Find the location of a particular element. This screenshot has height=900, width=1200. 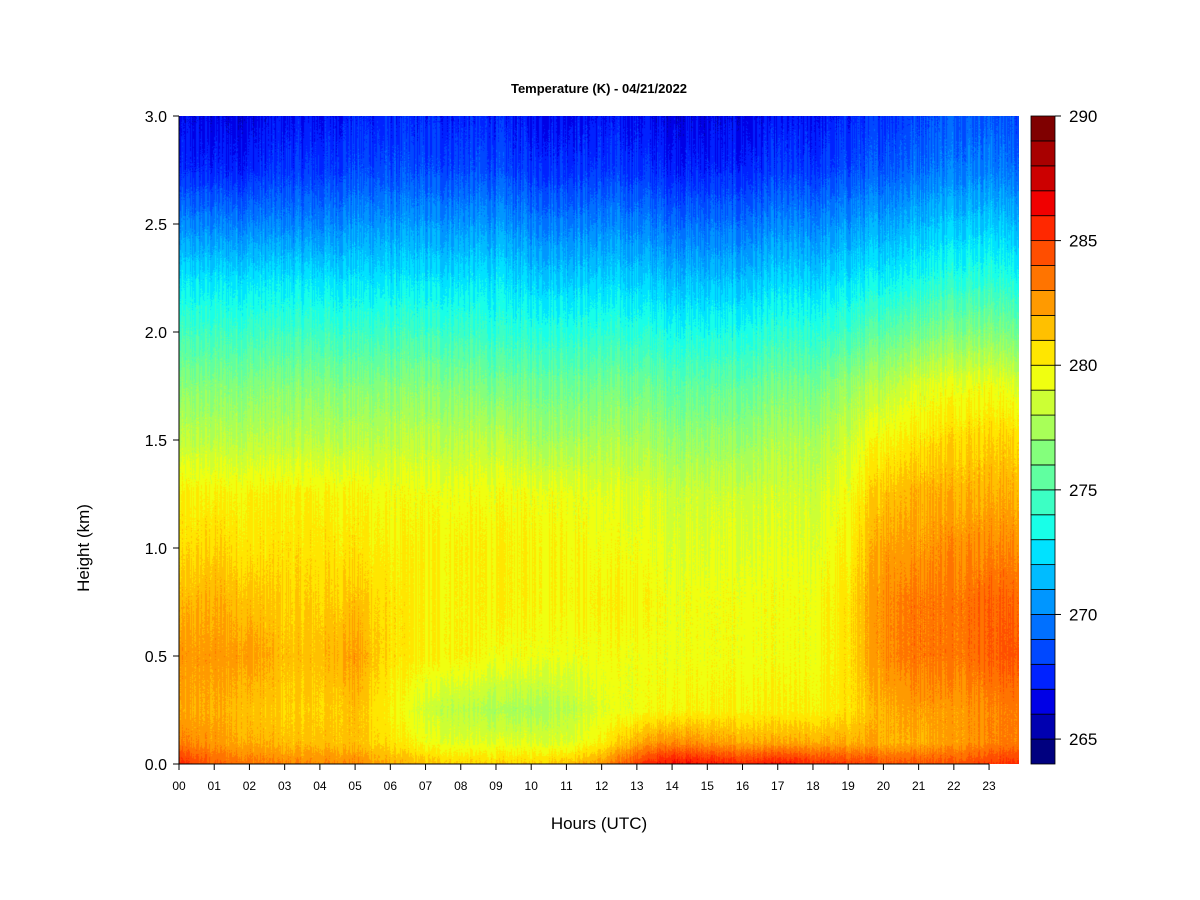

y-tick-label: 1.5 is located at coordinates (156, 441).